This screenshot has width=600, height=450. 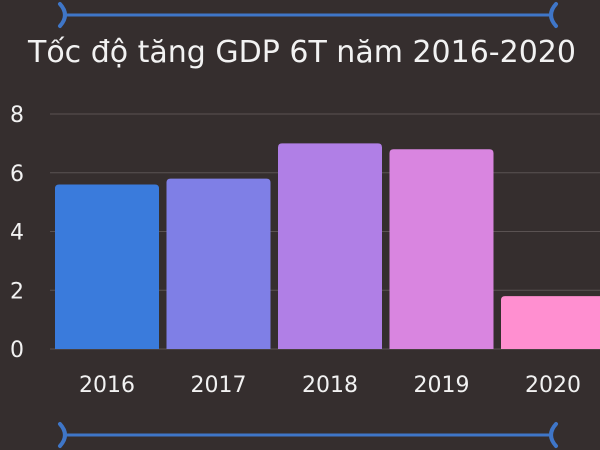 I want to click on y-tick-label: 4, so click(x=17, y=233).